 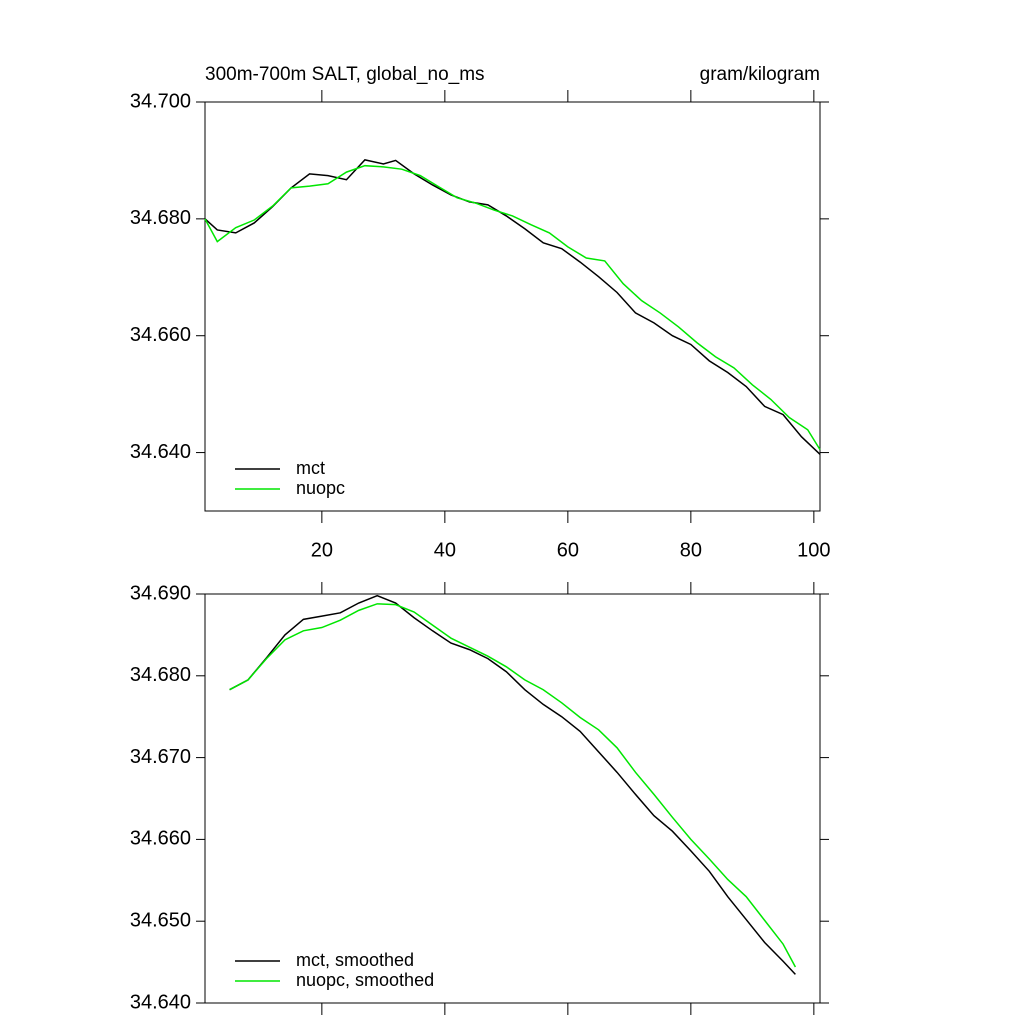 I want to click on legend-label: nuopc, so click(x=320, y=488).